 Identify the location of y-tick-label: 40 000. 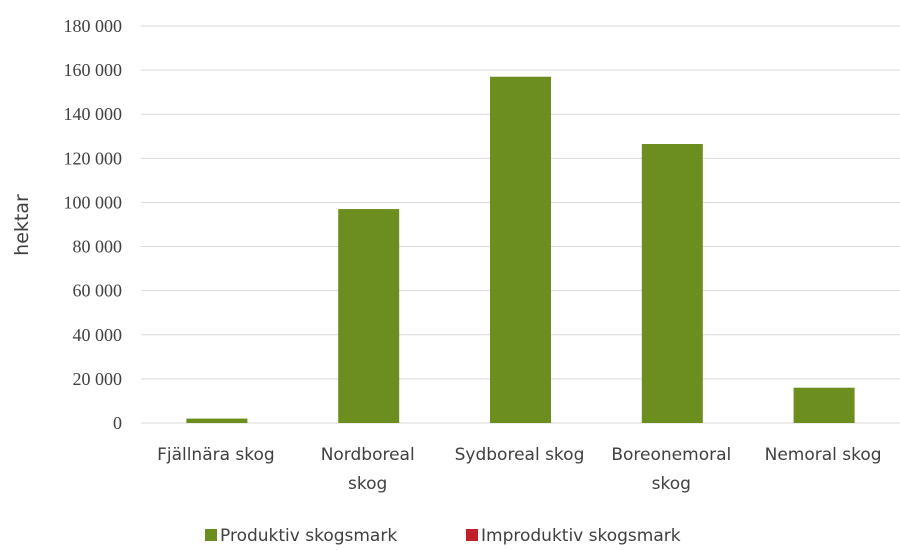
(98, 335).